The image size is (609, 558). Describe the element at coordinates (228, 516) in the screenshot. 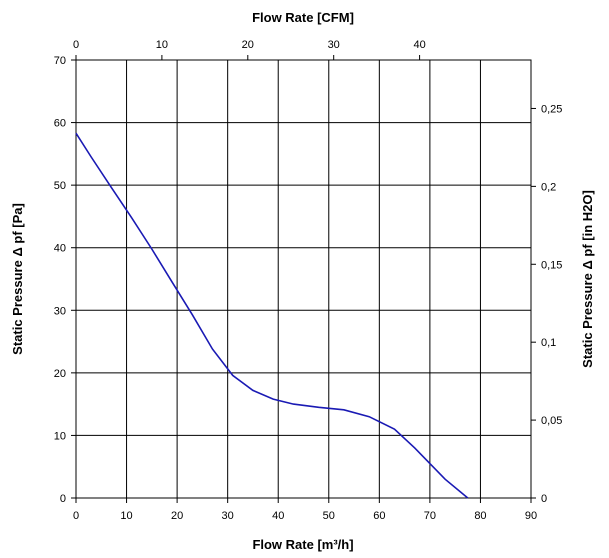

I see `x-tick-label: 30` at that location.